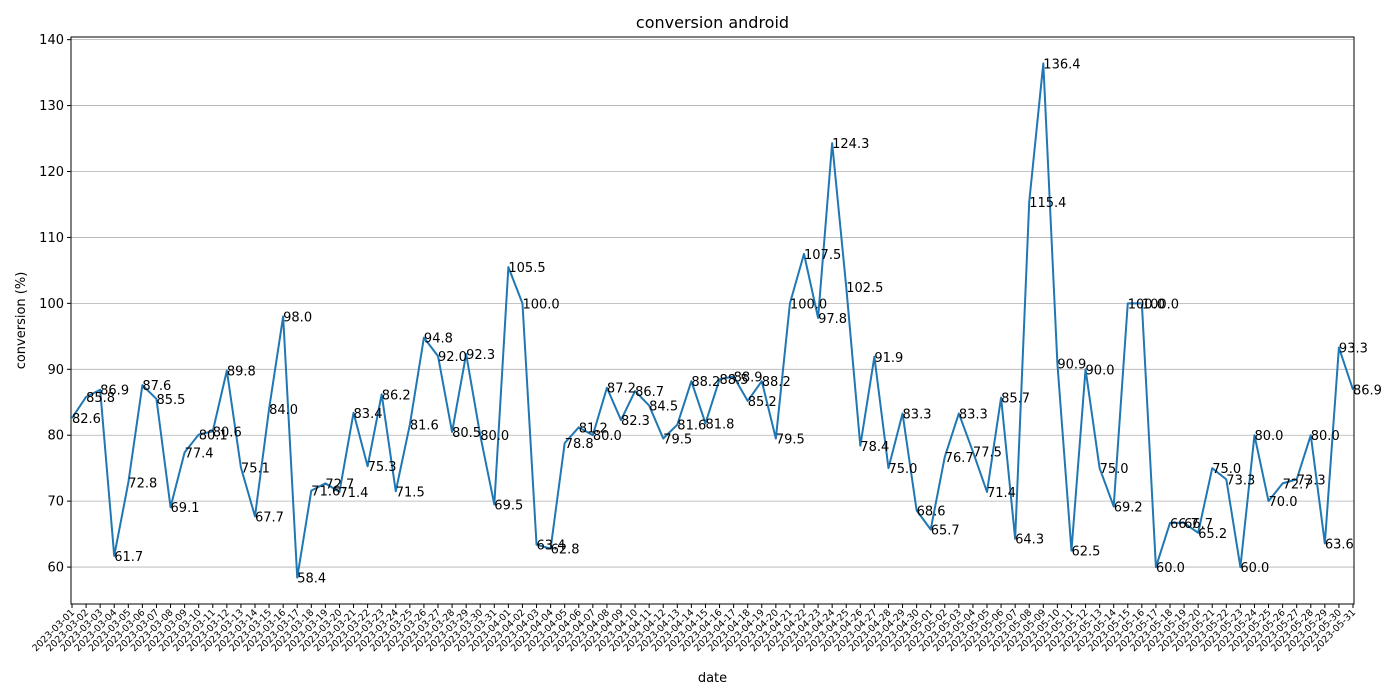 The width and height of the screenshot is (1400, 700). What do you see at coordinates (156, 386) in the screenshot?
I see `data-label: 87.6` at bounding box center [156, 386].